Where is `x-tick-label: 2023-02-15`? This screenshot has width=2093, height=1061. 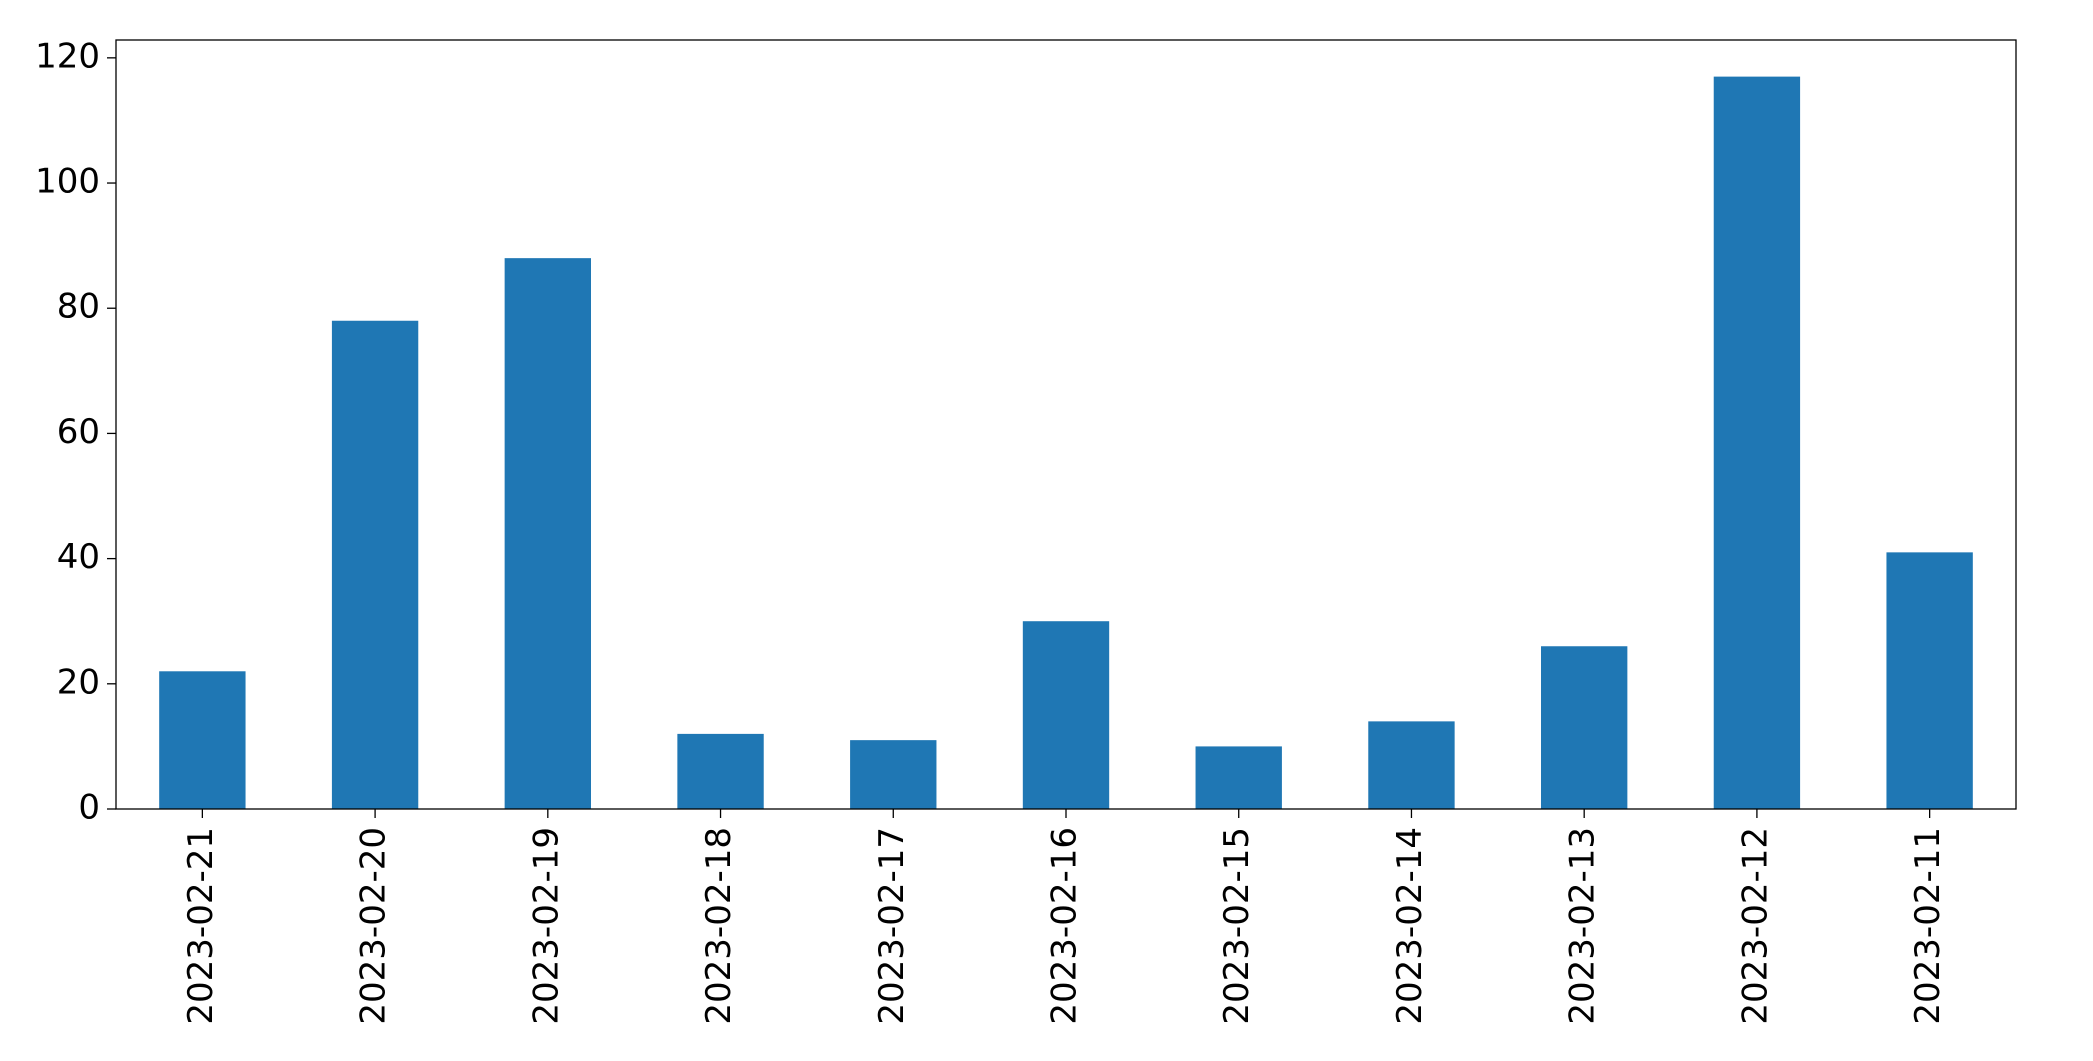
x-tick-label: 2023-02-15 is located at coordinates (1237, 926).